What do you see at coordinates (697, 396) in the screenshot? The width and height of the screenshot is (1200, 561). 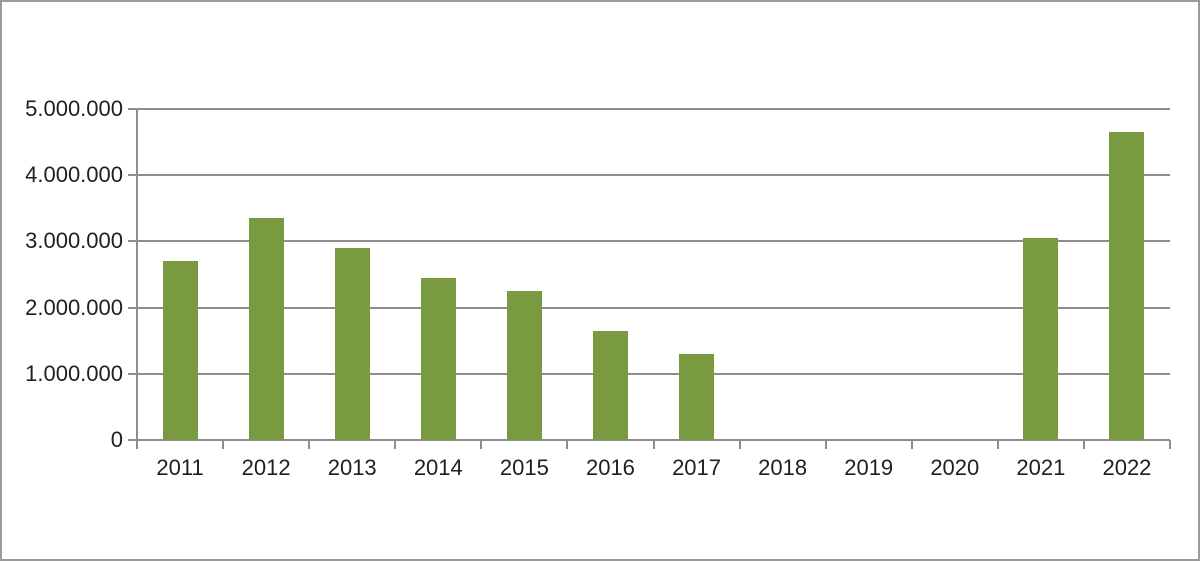 I see `bar-2017` at bounding box center [697, 396].